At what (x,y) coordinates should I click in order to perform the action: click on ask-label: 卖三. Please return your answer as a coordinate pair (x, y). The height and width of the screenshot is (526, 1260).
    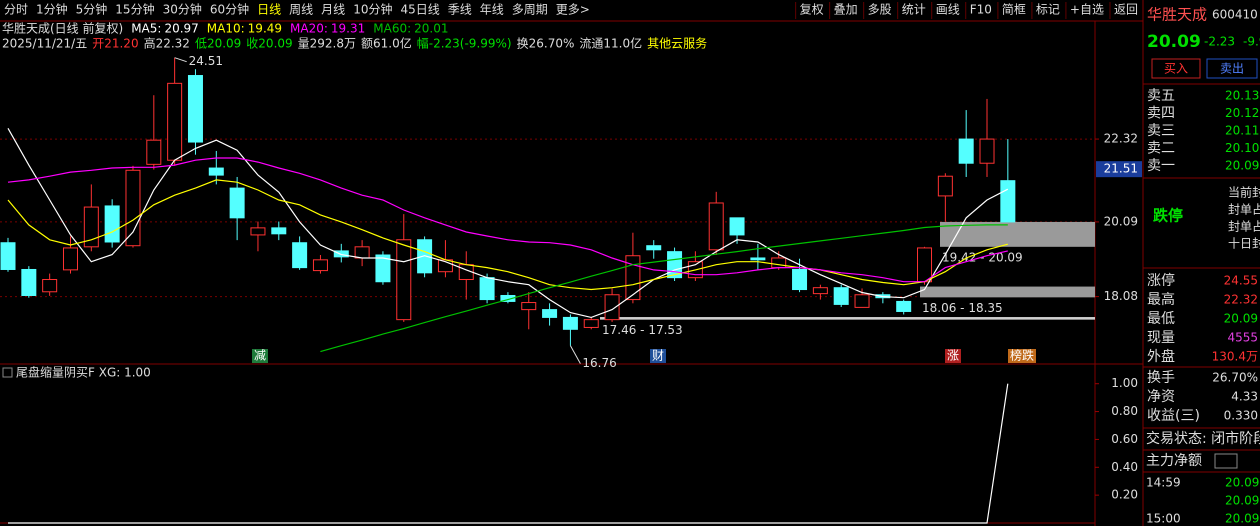
    Looking at the image, I should click on (1161, 131).